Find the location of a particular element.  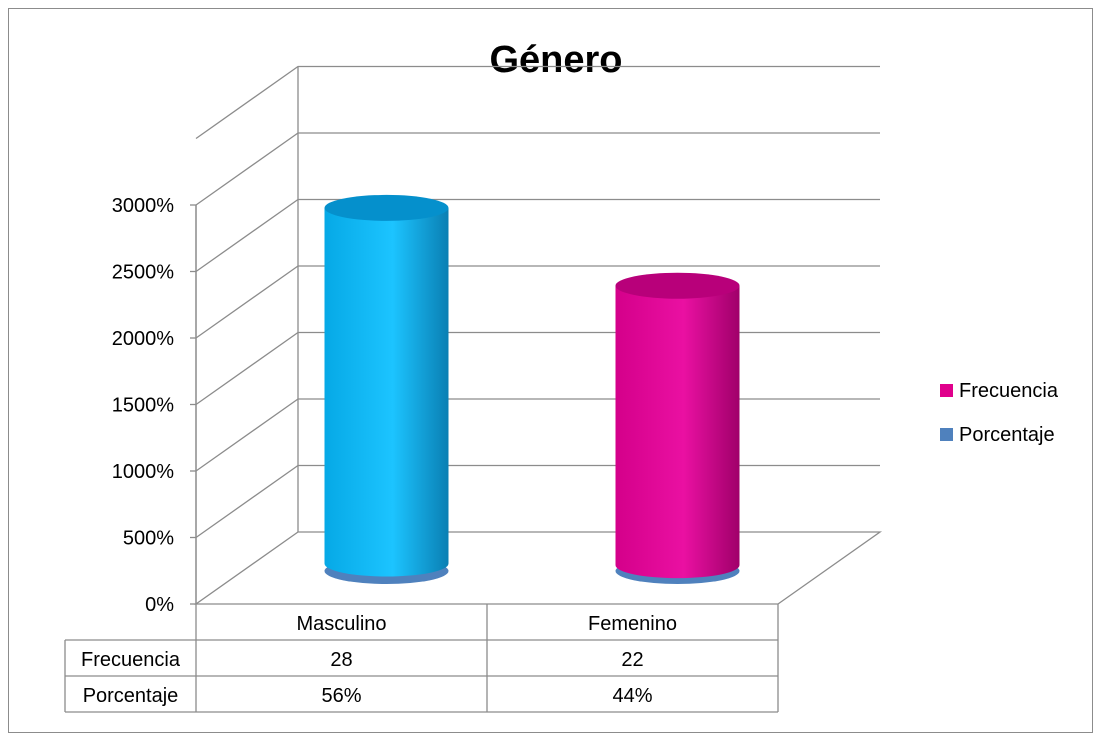

y-tick-label: 3000% is located at coordinates (143, 206).